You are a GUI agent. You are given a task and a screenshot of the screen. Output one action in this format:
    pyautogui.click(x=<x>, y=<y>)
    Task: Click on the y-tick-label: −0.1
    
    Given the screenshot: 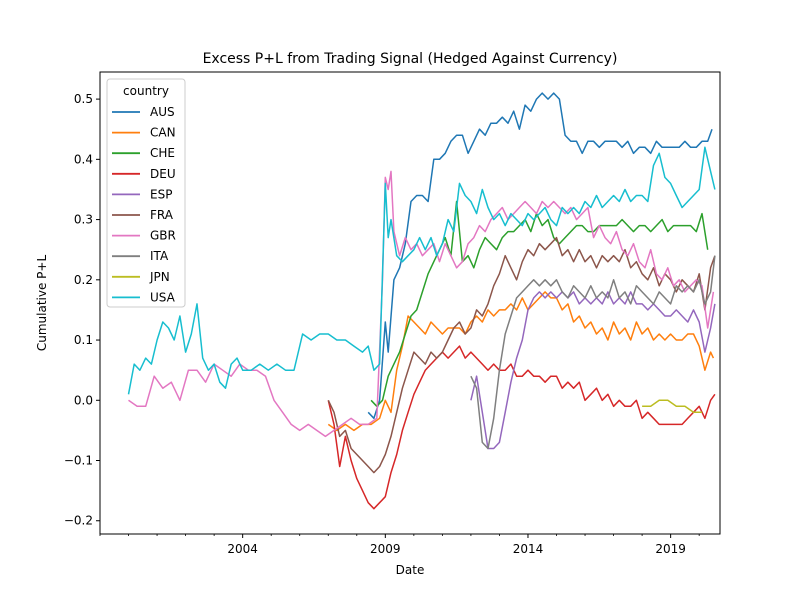 What is the action you would take?
    pyautogui.click(x=78, y=461)
    